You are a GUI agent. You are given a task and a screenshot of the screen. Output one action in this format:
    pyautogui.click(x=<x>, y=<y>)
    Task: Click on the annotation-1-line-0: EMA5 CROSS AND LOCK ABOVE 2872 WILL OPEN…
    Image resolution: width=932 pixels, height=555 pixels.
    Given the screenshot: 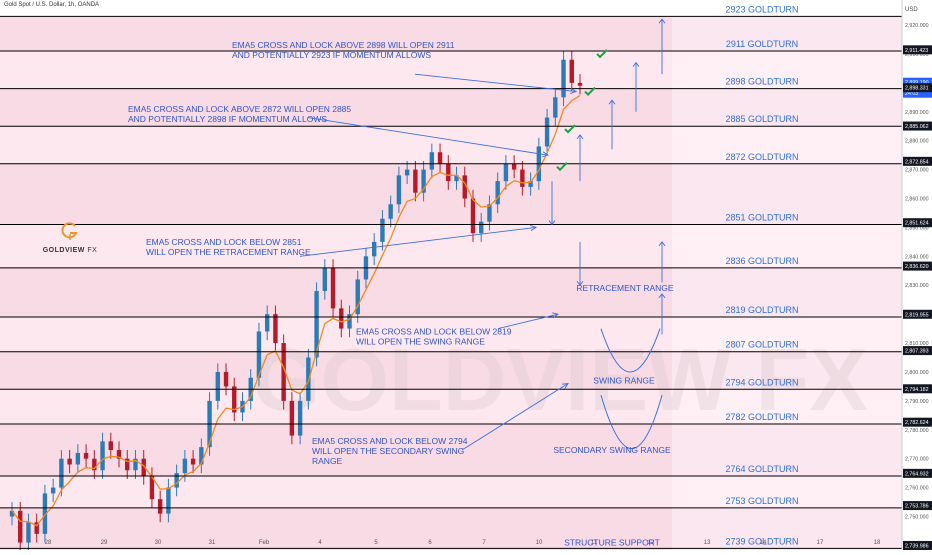 What is the action you would take?
    pyautogui.click(x=239, y=109)
    